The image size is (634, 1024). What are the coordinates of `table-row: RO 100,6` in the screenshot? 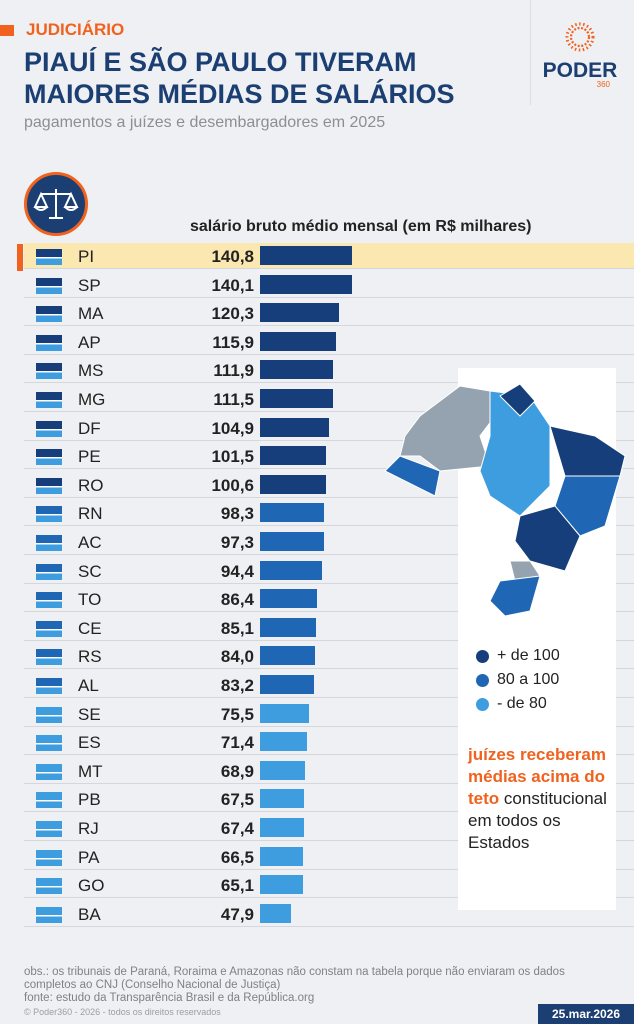 It's located at (329, 485).